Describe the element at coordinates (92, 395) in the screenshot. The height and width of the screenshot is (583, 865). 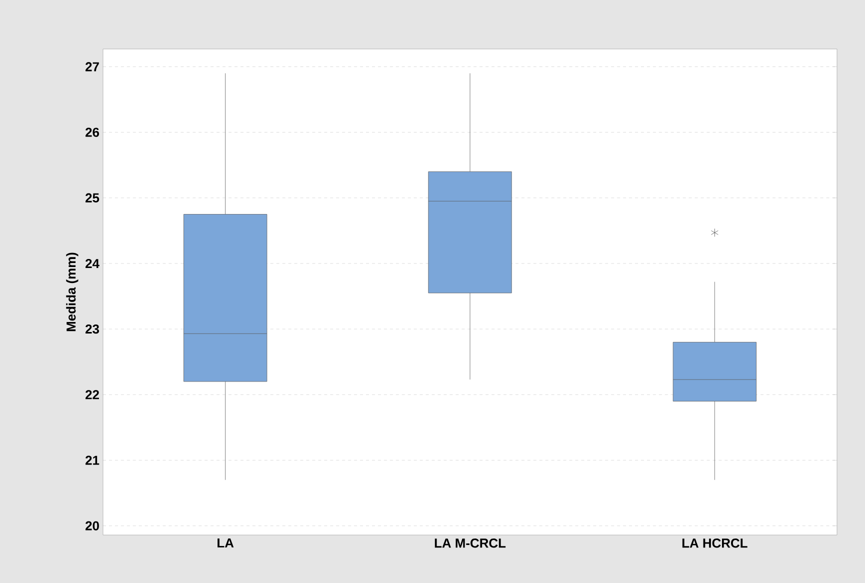
I see `y-tick-label: 22` at that location.